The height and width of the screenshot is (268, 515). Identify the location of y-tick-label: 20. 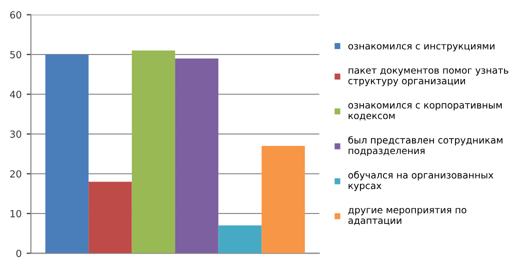
(16, 174).